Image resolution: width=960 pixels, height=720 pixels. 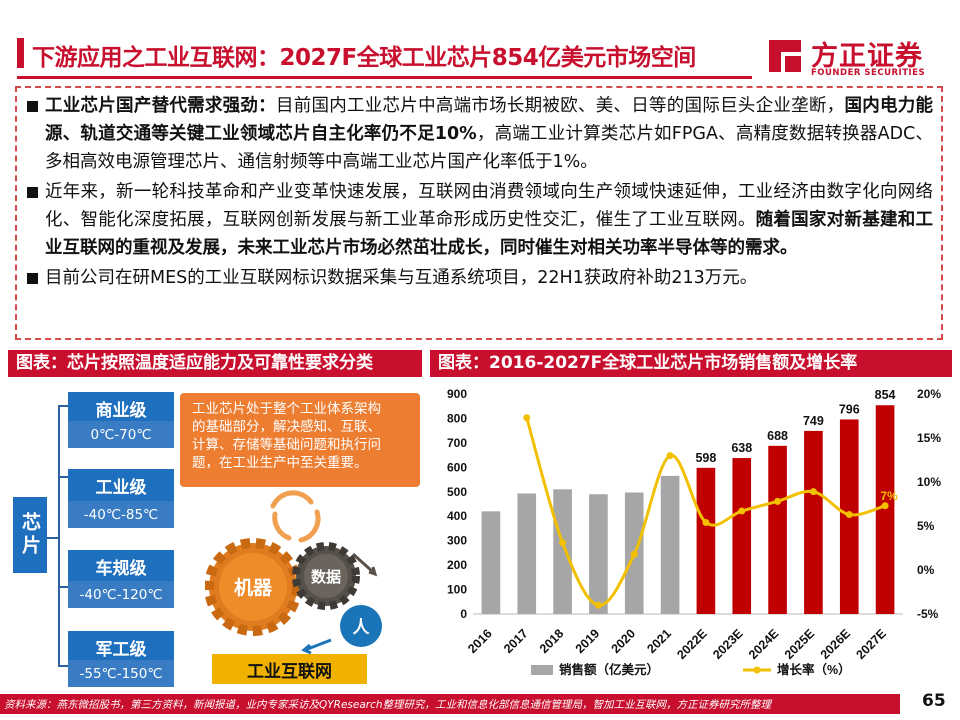 I want to click on bullet-1-heading: 工业芯片国产替代需求强劲：, so click(x=160, y=106).